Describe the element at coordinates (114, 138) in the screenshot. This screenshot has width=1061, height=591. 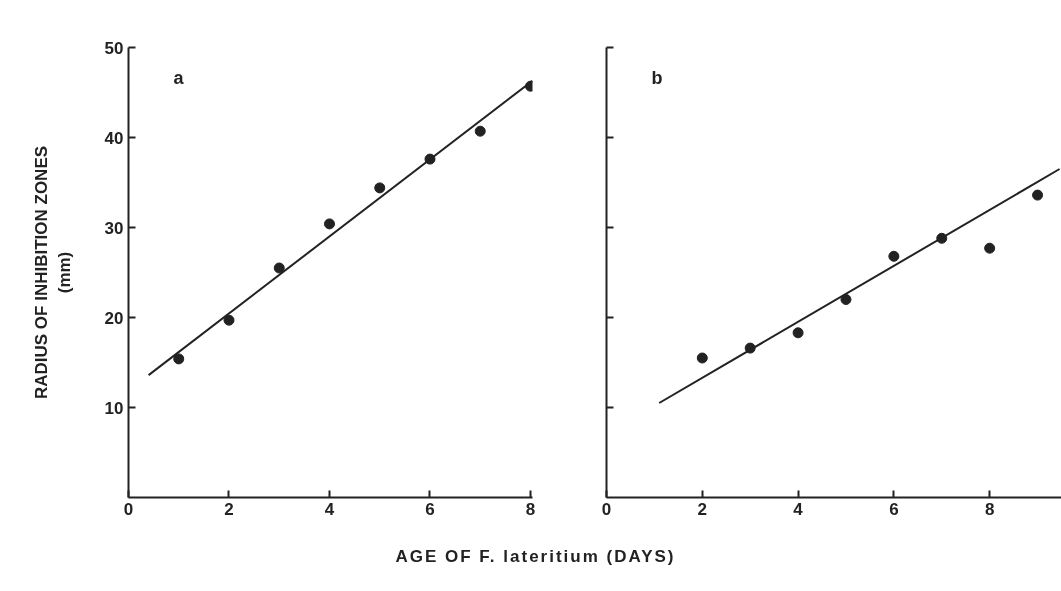
I see `y-tick-label: 40` at that location.